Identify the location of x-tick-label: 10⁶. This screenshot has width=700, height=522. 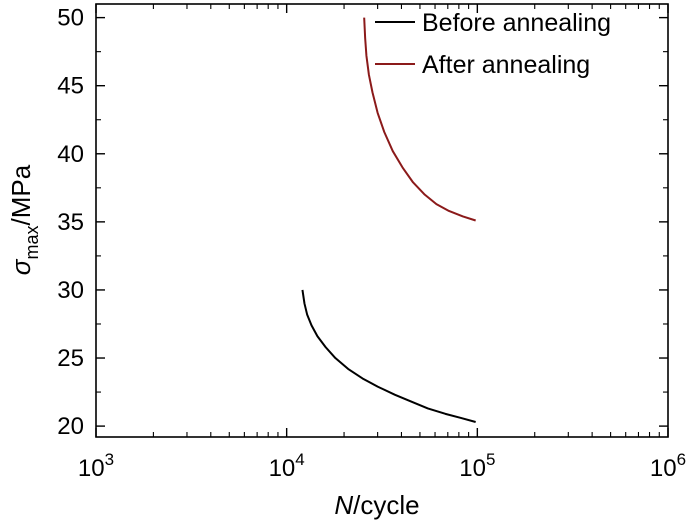
(668, 466).